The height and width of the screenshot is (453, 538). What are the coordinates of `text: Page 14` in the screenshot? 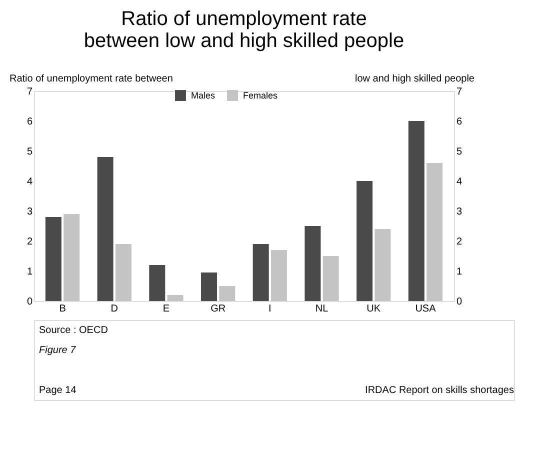 It's located at (58, 390).